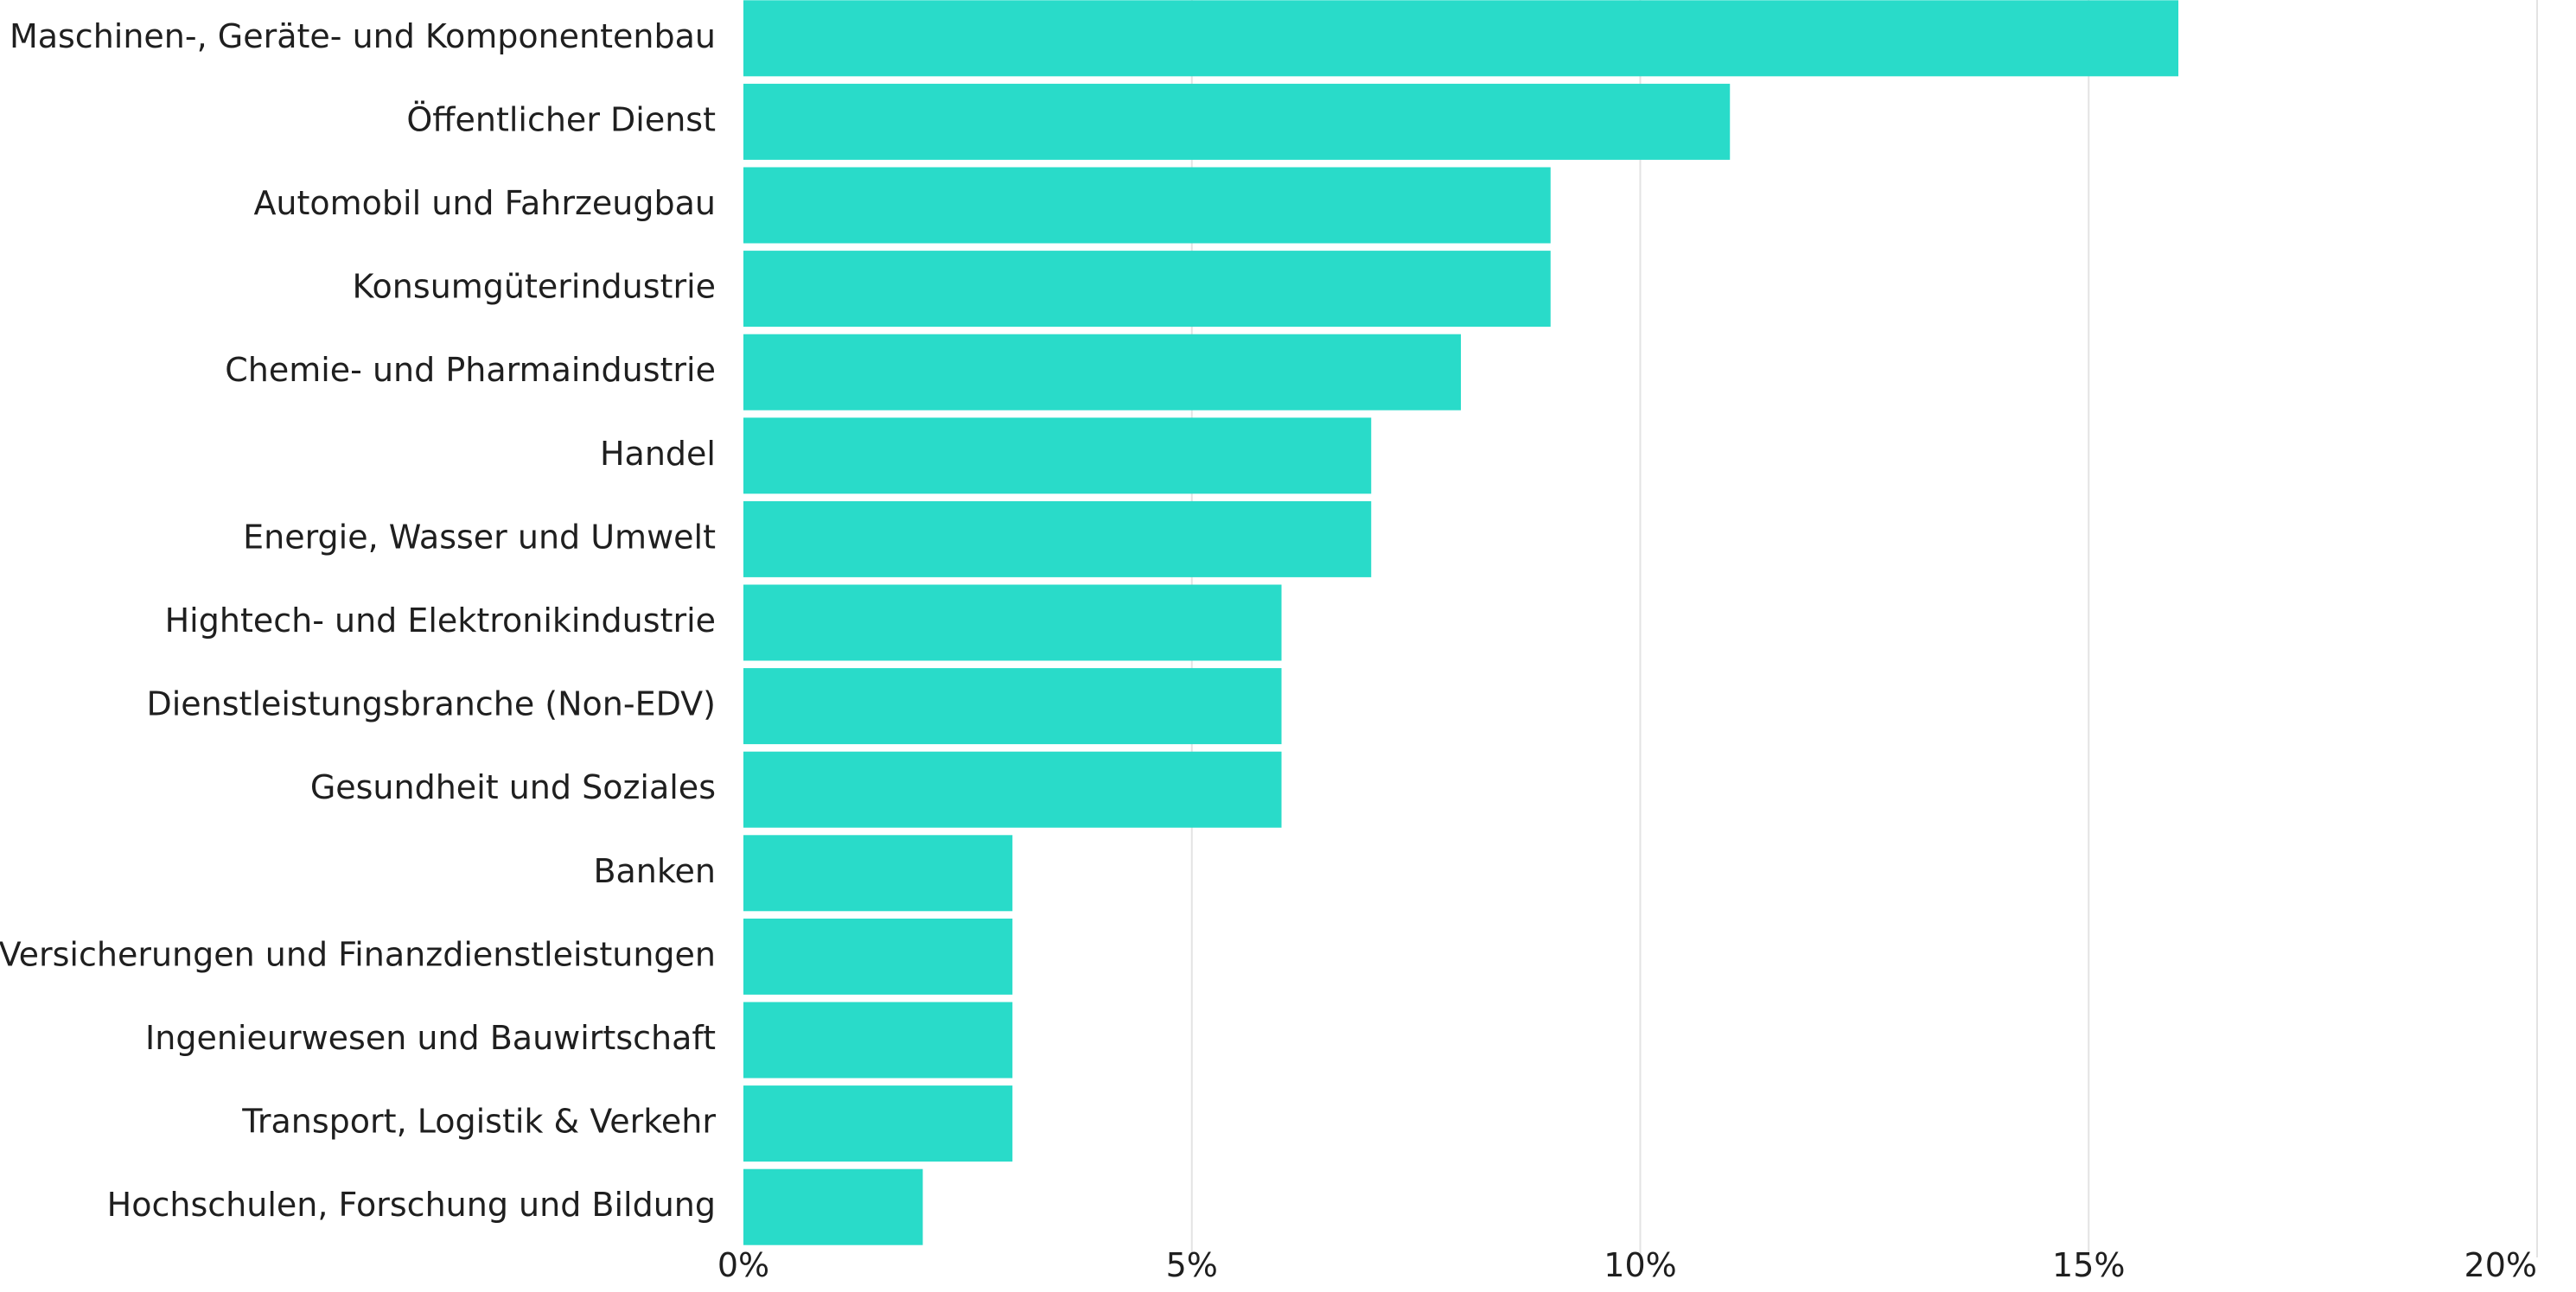 This screenshot has height=1292, width=2576. Describe the element at coordinates (363, 36) in the screenshot. I see `category-label: Maschinen-, Geräte- und Komponentenbau` at that location.